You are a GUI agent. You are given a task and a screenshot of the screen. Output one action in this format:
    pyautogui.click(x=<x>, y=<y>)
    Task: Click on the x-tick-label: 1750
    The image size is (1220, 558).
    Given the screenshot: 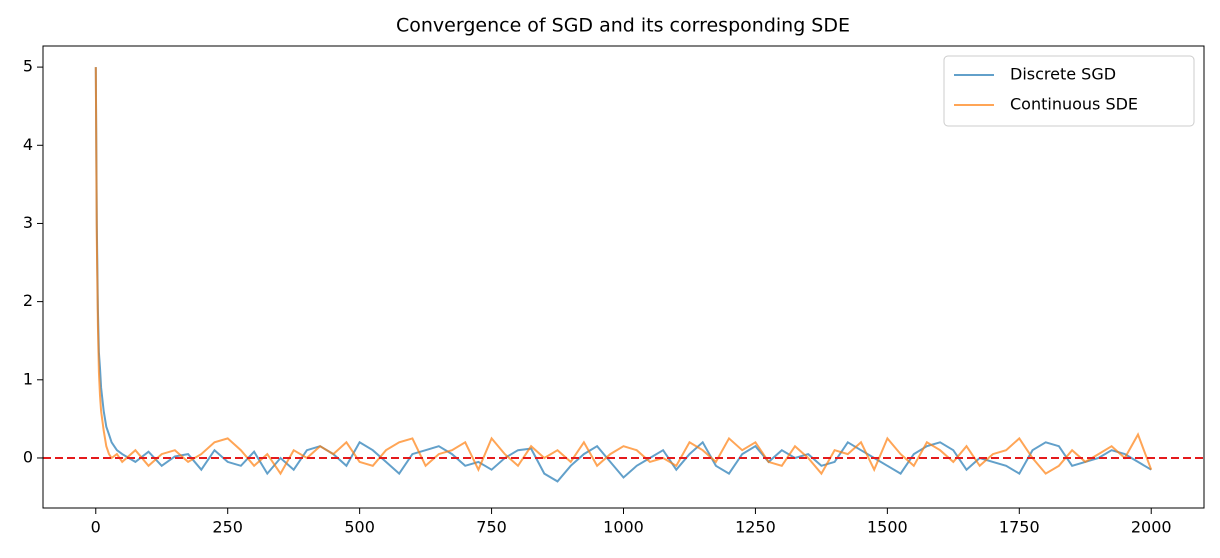 What is the action you would take?
    pyautogui.click(x=1019, y=527)
    